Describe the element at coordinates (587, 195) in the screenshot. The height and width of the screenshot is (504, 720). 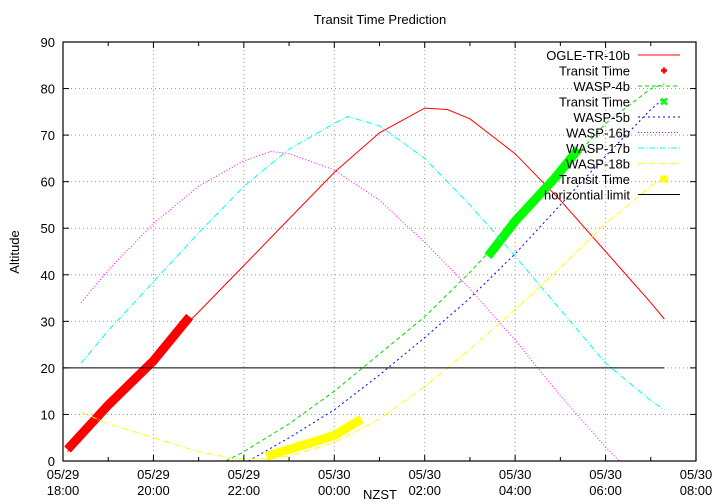
I see `legend-label: horizontial limit` at that location.